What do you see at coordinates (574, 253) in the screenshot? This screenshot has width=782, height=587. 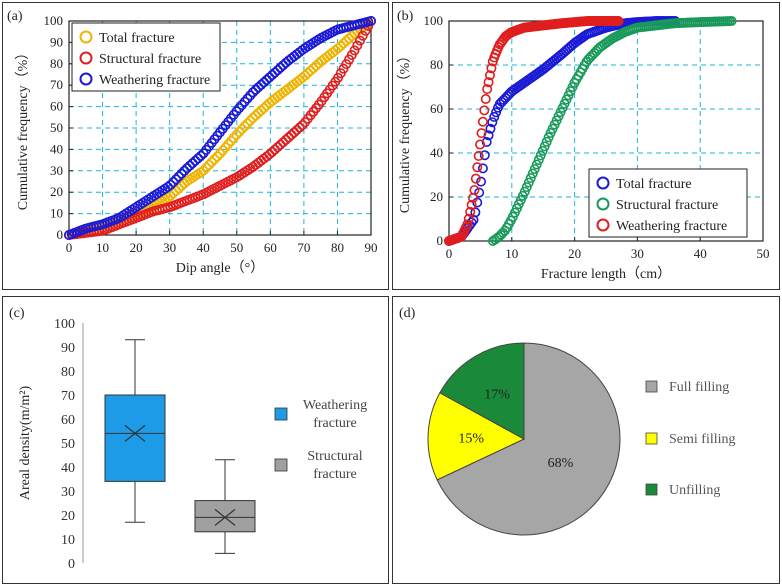 I see `x-tick-label: 20` at bounding box center [574, 253].